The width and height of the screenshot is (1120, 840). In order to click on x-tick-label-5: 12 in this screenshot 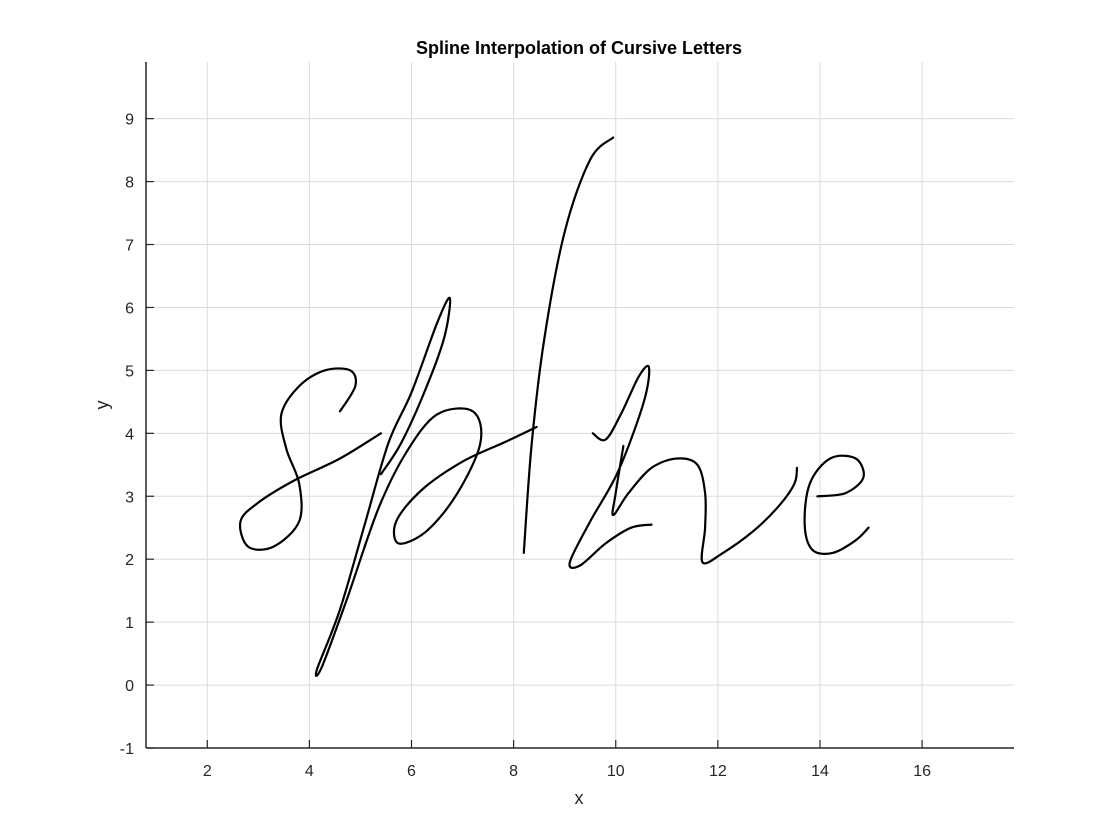, I will do `click(718, 771)`.